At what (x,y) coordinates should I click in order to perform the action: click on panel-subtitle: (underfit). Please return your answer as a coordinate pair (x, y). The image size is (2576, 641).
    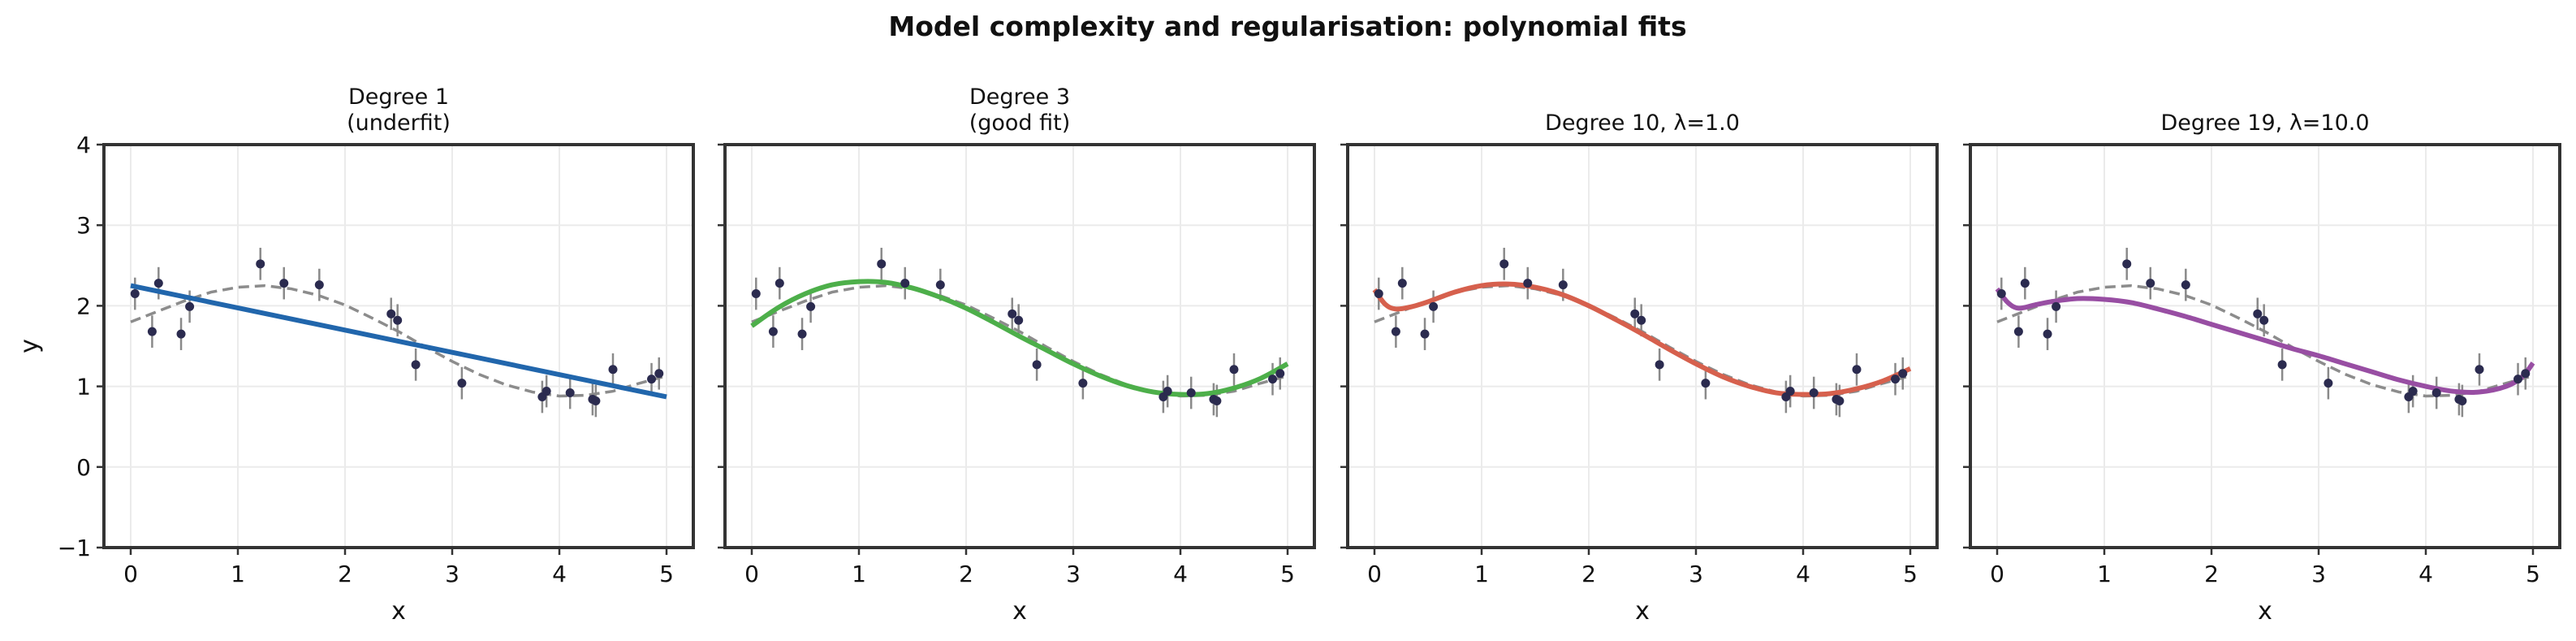
    Looking at the image, I should click on (399, 123).